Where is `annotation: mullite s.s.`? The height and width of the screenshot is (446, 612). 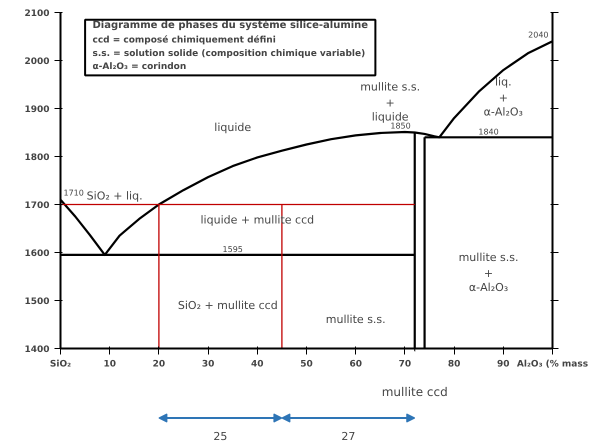
annotation: mullite s.s. is located at coordinates (356, 319).